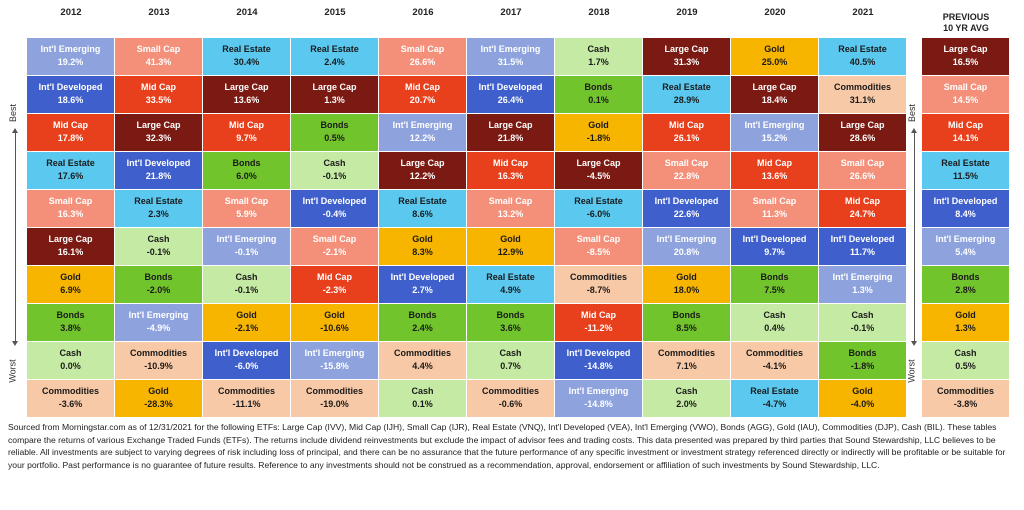 The height and width of the screenshot is (510, 1024). What do you see at coordinates (246, 360) in the screenshot?
I see `cell-2014-int-l-developed: Int'l Developed -6.0%` at bounding box center [246, 360].